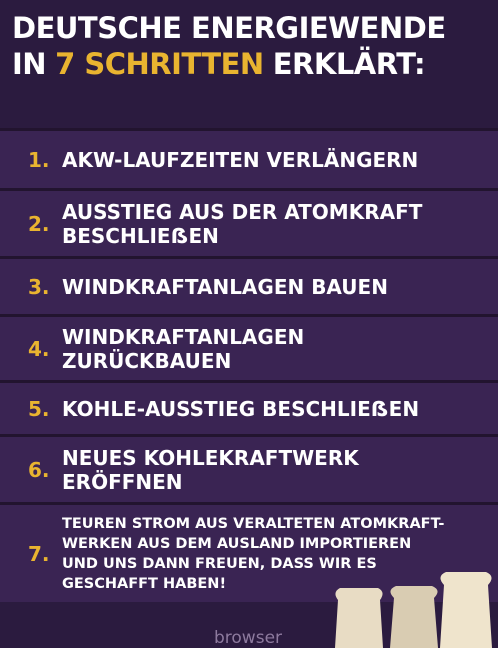 Image resolution: width=498 pixels, height=648 pixels. What do you see at coordinates (210, 457) in the screenshot?
I see `step-line: NEUES KOHLEKRAFTWERK` at bounding box center [210, 457].